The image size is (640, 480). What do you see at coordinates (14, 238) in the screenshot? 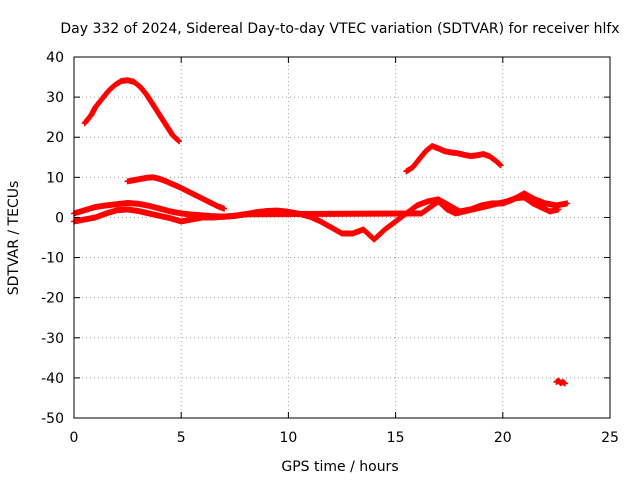
I see `y-axis-label: SDTVAR / TECUs` at bounding box center [14, 238].